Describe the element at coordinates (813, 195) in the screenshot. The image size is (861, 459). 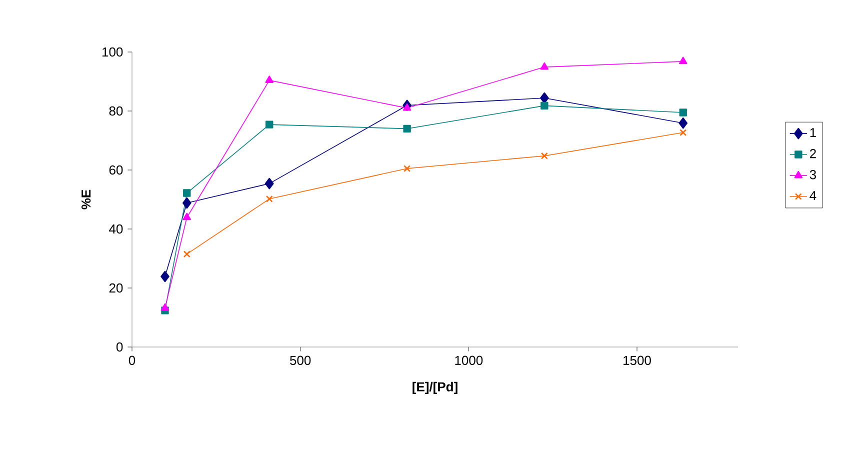
I see `legend-label: 4` at that location.